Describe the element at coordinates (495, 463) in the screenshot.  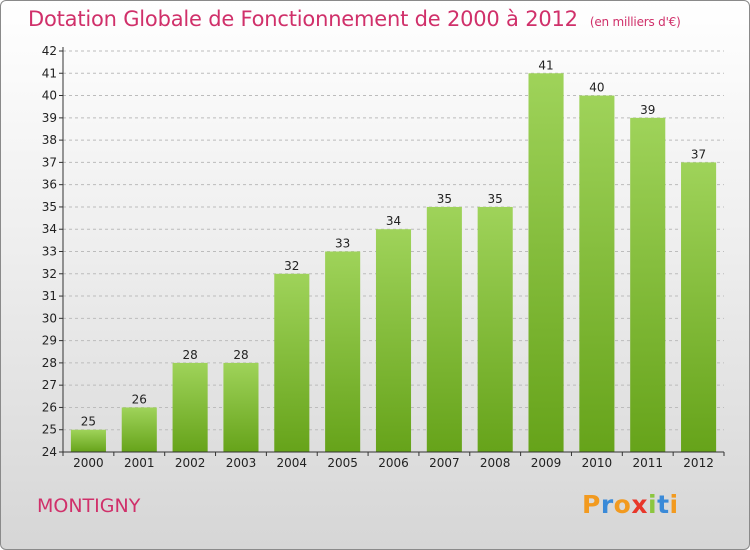
I see `x-tick-label: 2008` at that location.